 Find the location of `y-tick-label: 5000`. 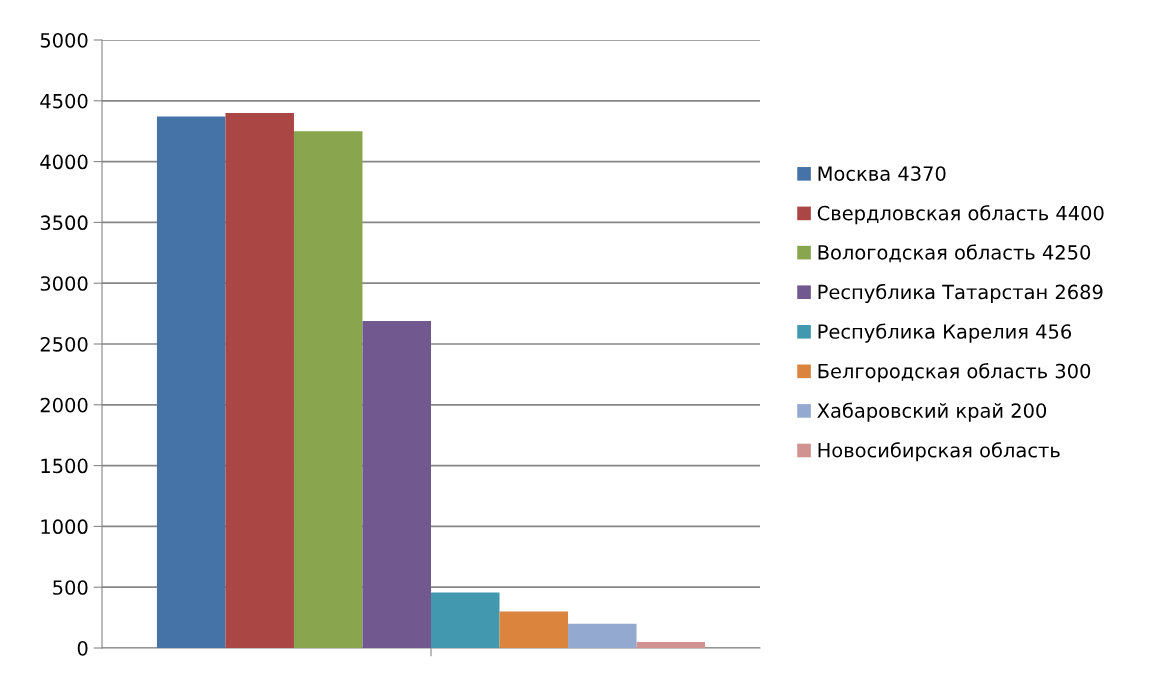

y-tick-label: 5000 is located at coordinates (64, 40).